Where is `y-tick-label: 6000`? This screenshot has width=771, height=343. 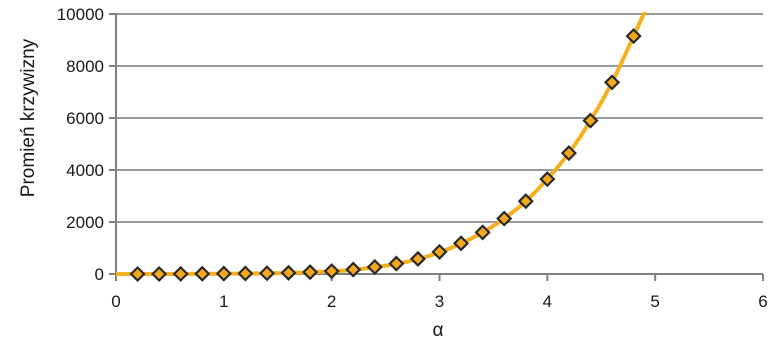 y-tick-label: 6000 is located at coordinates (85, 118).